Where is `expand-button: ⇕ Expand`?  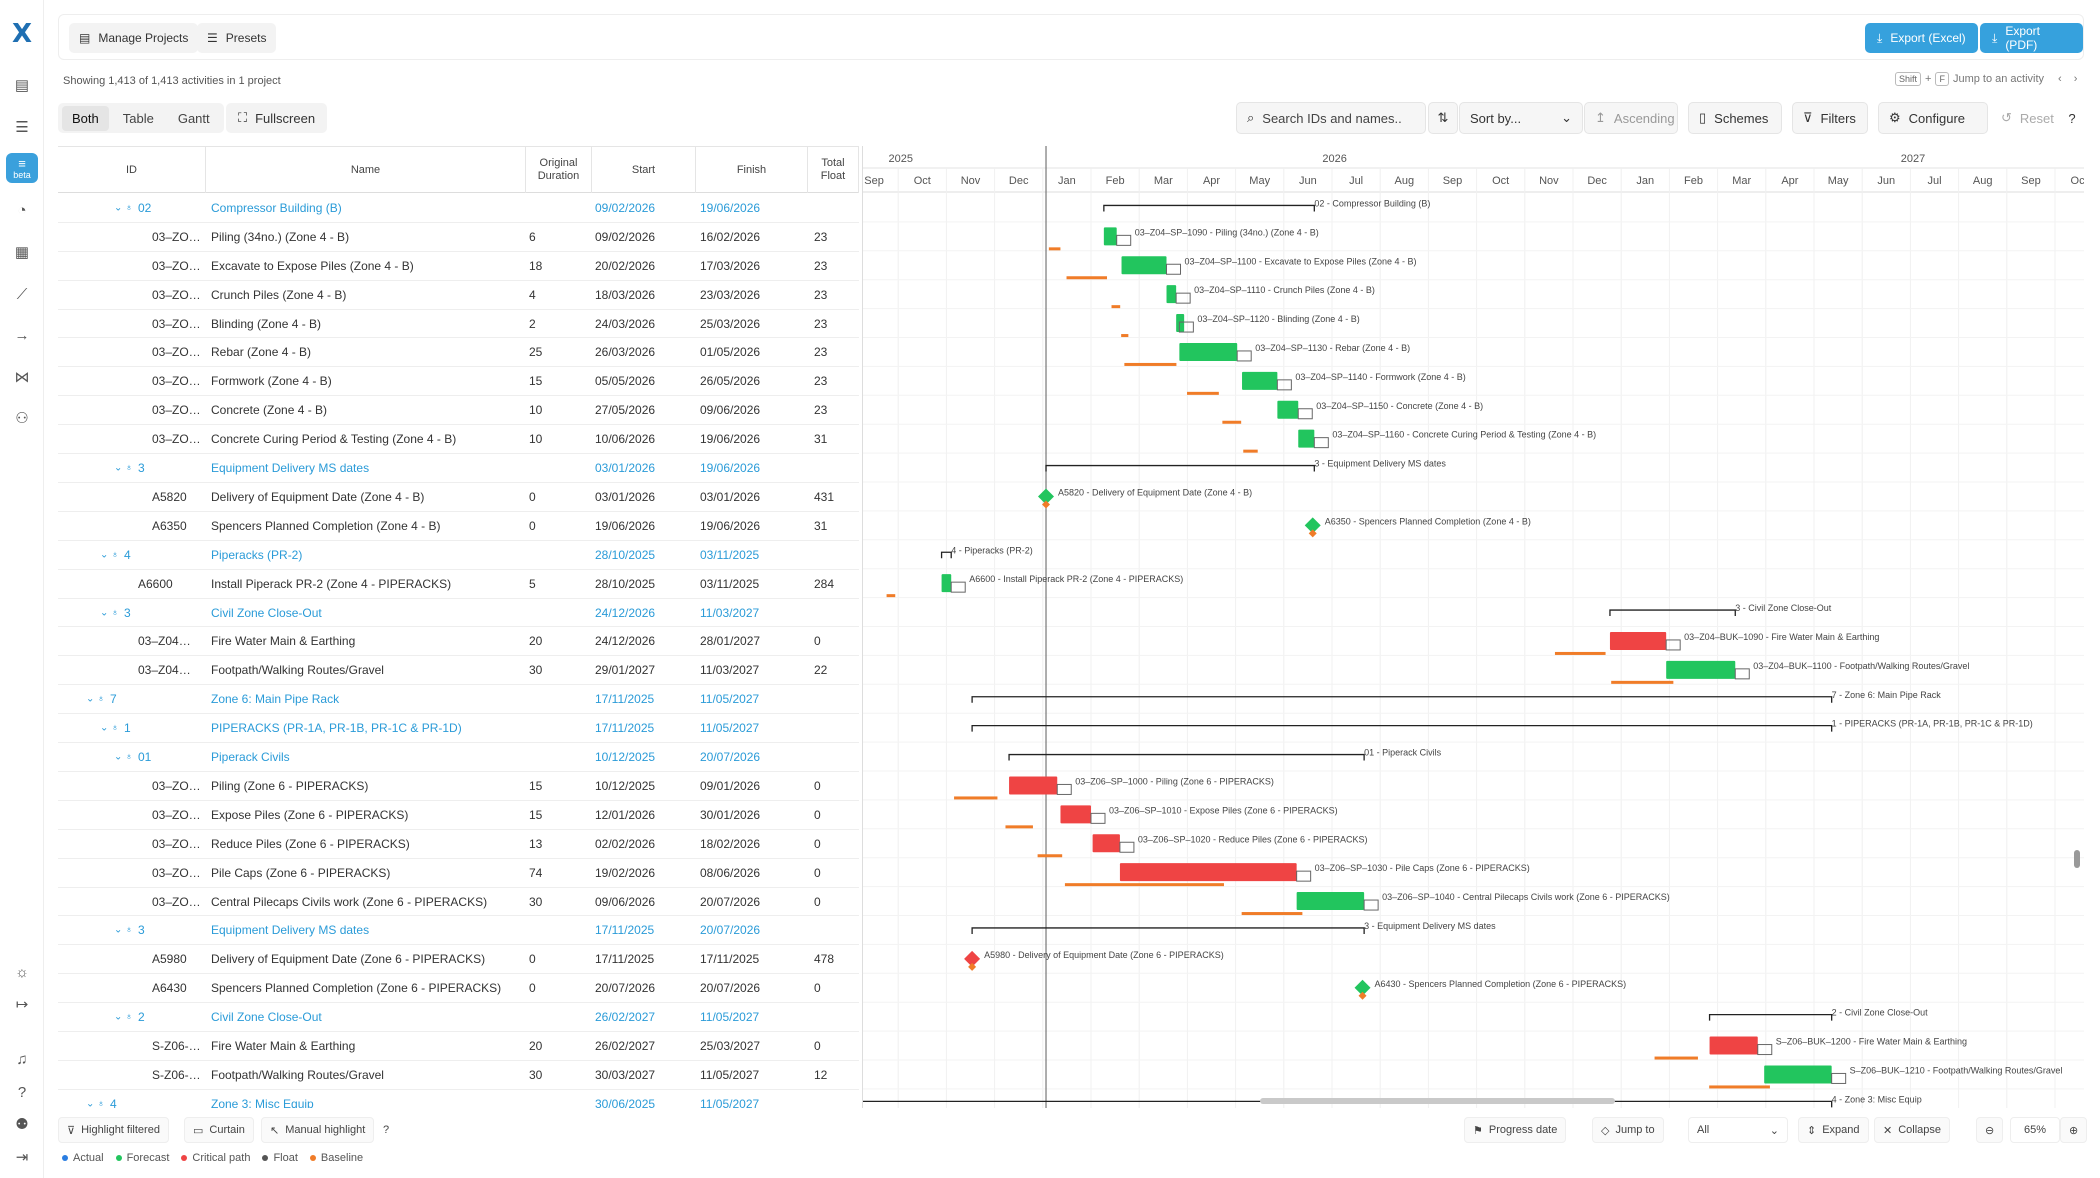
expand-button: ⇕ Expand is located at coordinates (1833, 1130).